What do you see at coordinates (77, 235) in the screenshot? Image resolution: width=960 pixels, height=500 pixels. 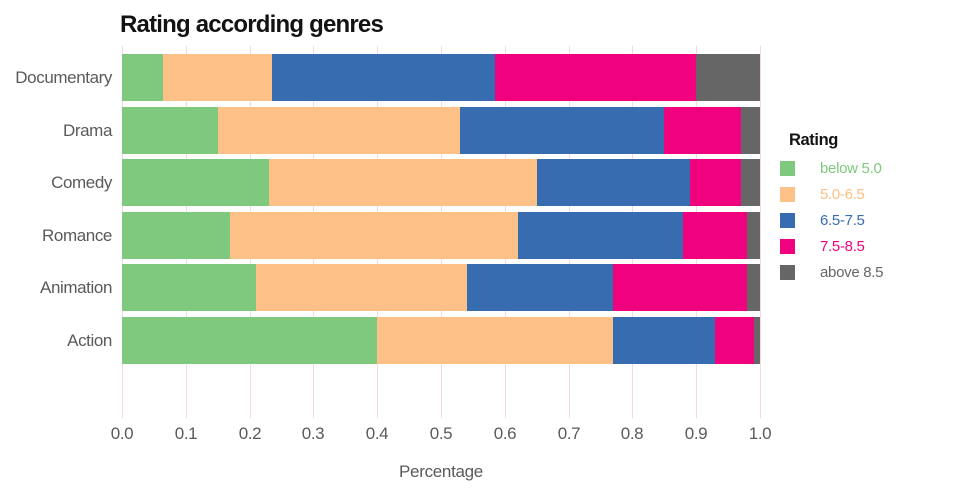 I see `y-axis-label: Romance` at bounding box center [77, 235].